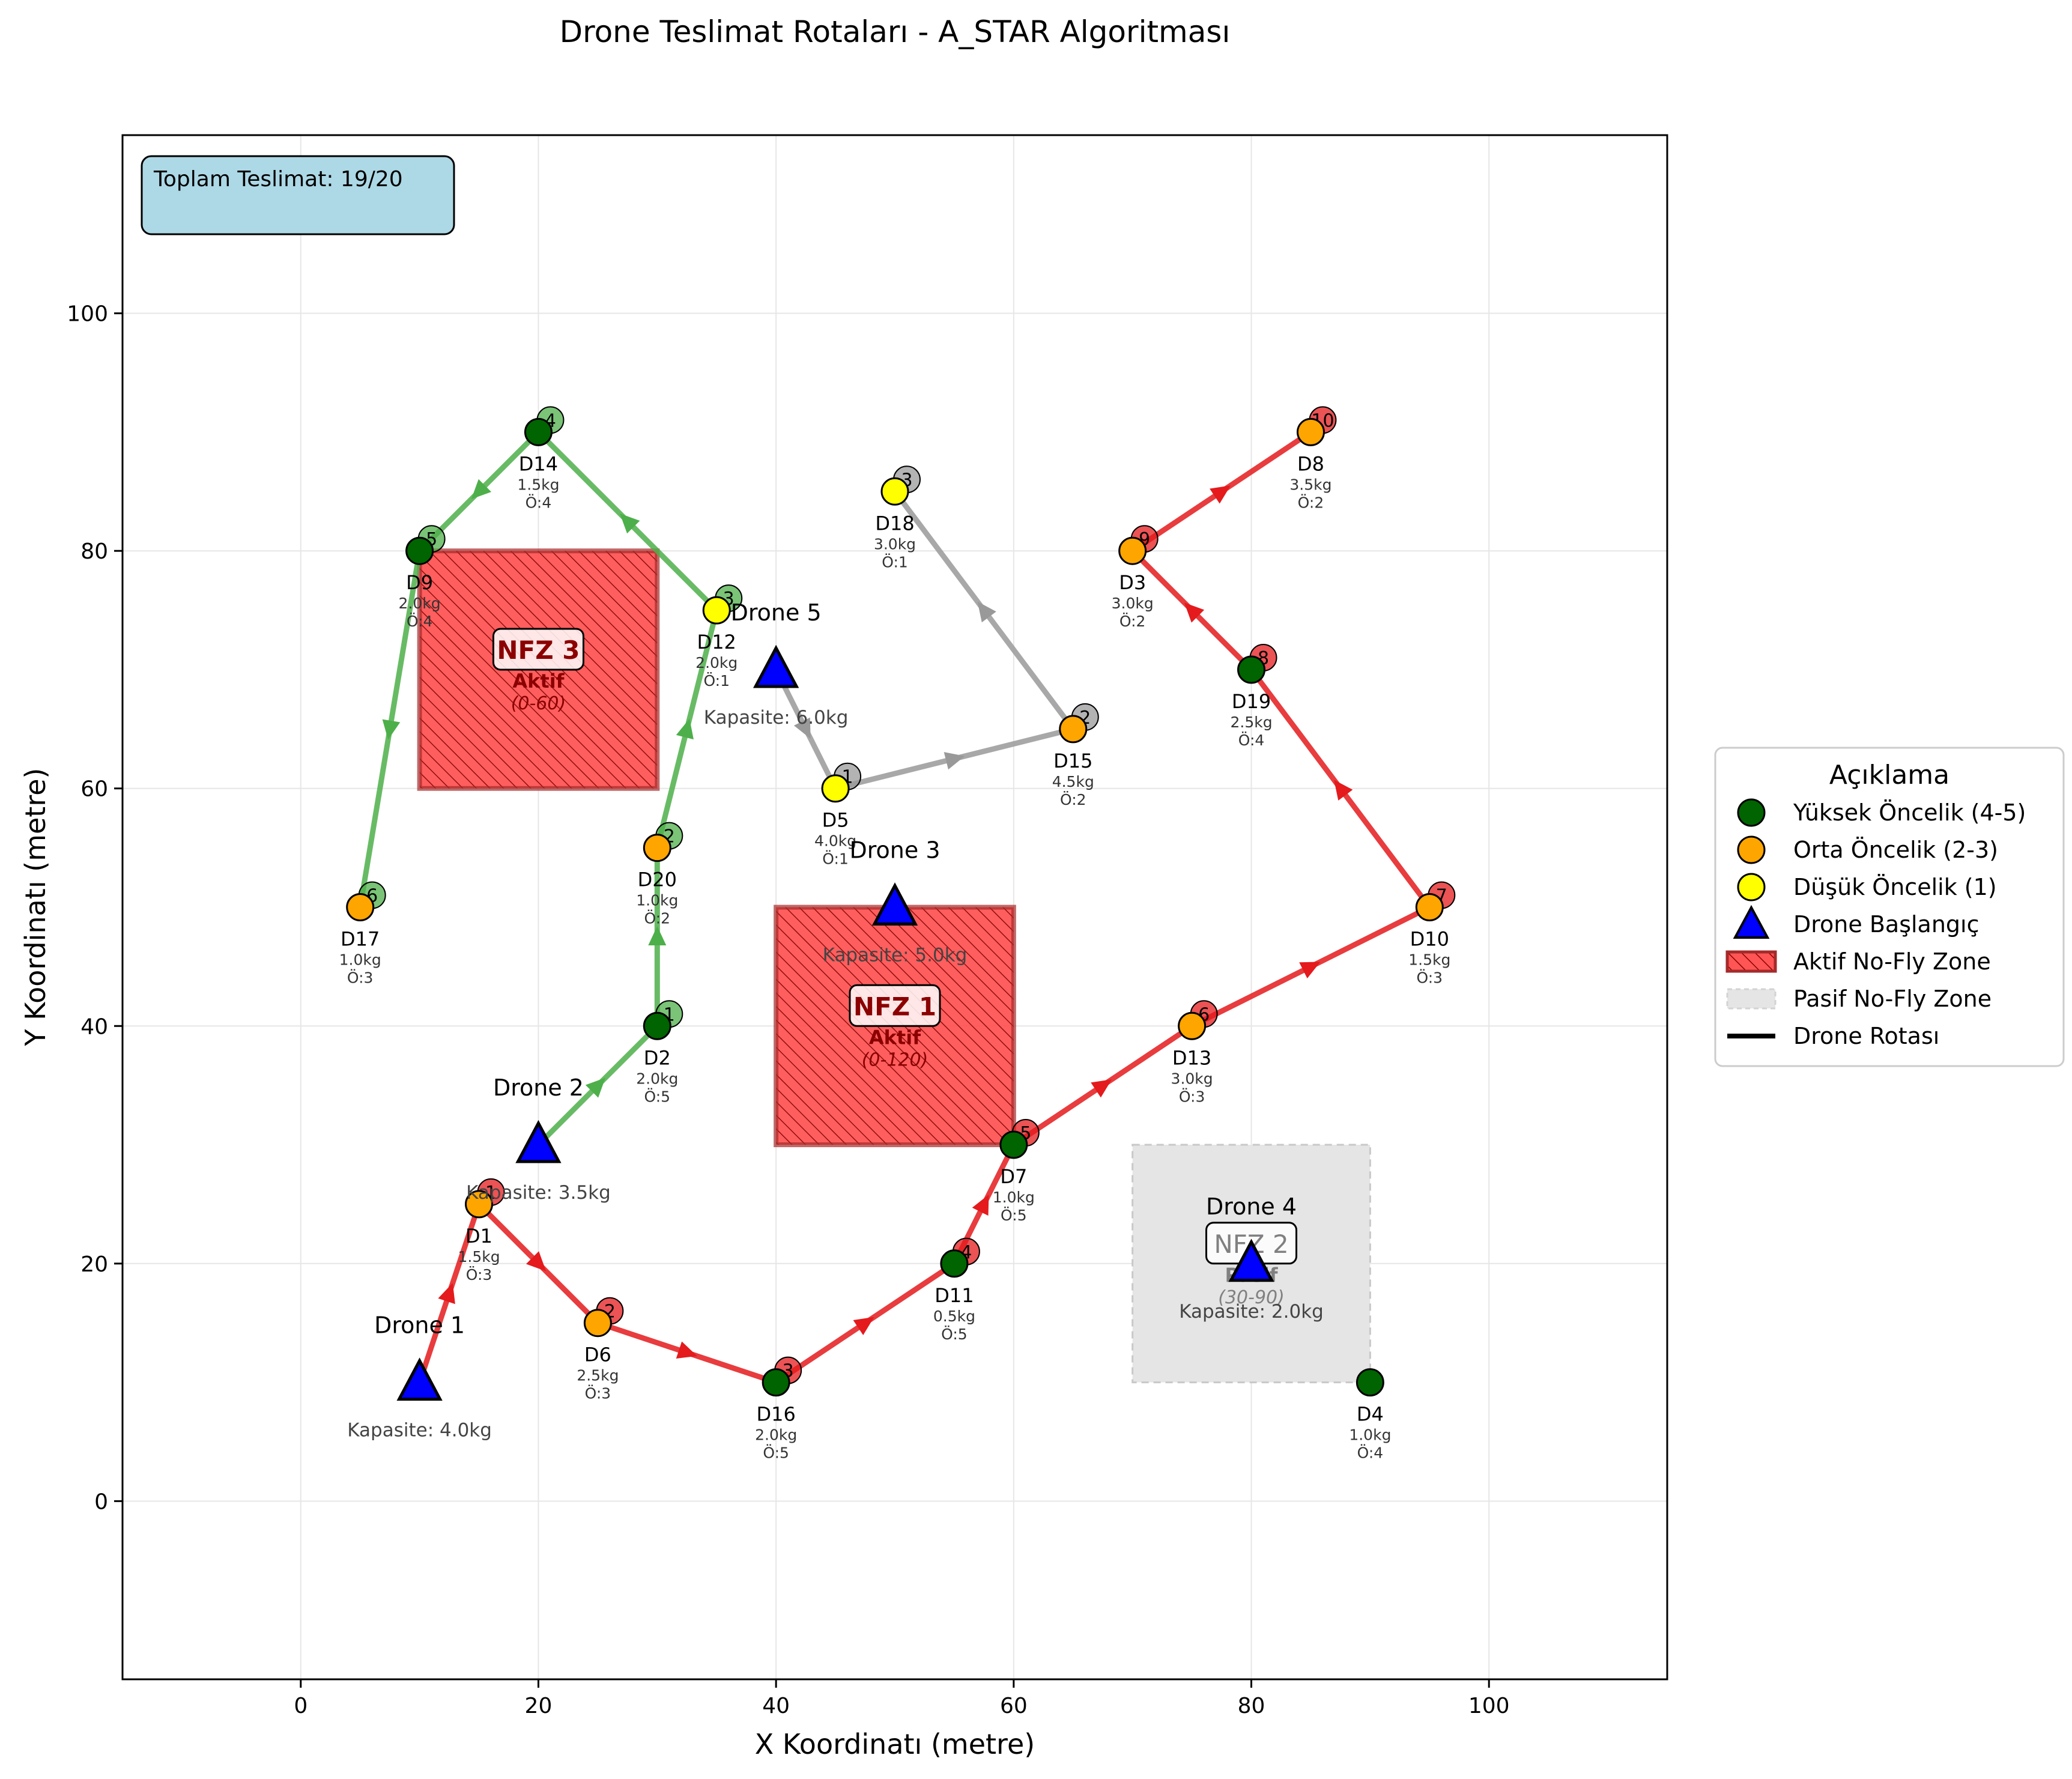 This screenshot has height=1779, width=2072. I want to click on no-fly-zone: NFZ 1 Aktif(0-120), so click(895, 1026).